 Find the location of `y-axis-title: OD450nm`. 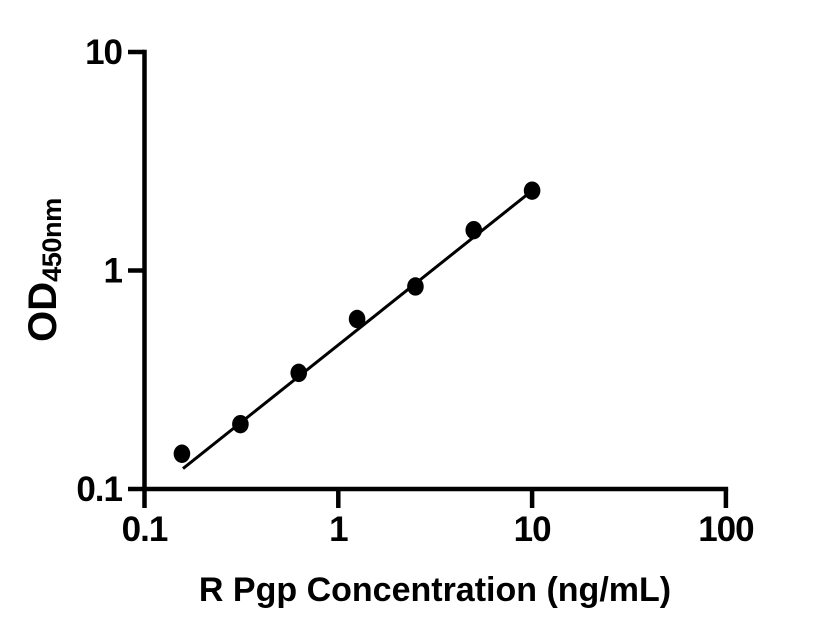

y-axis-title: OD450nm is located at coordinates (43, 270).